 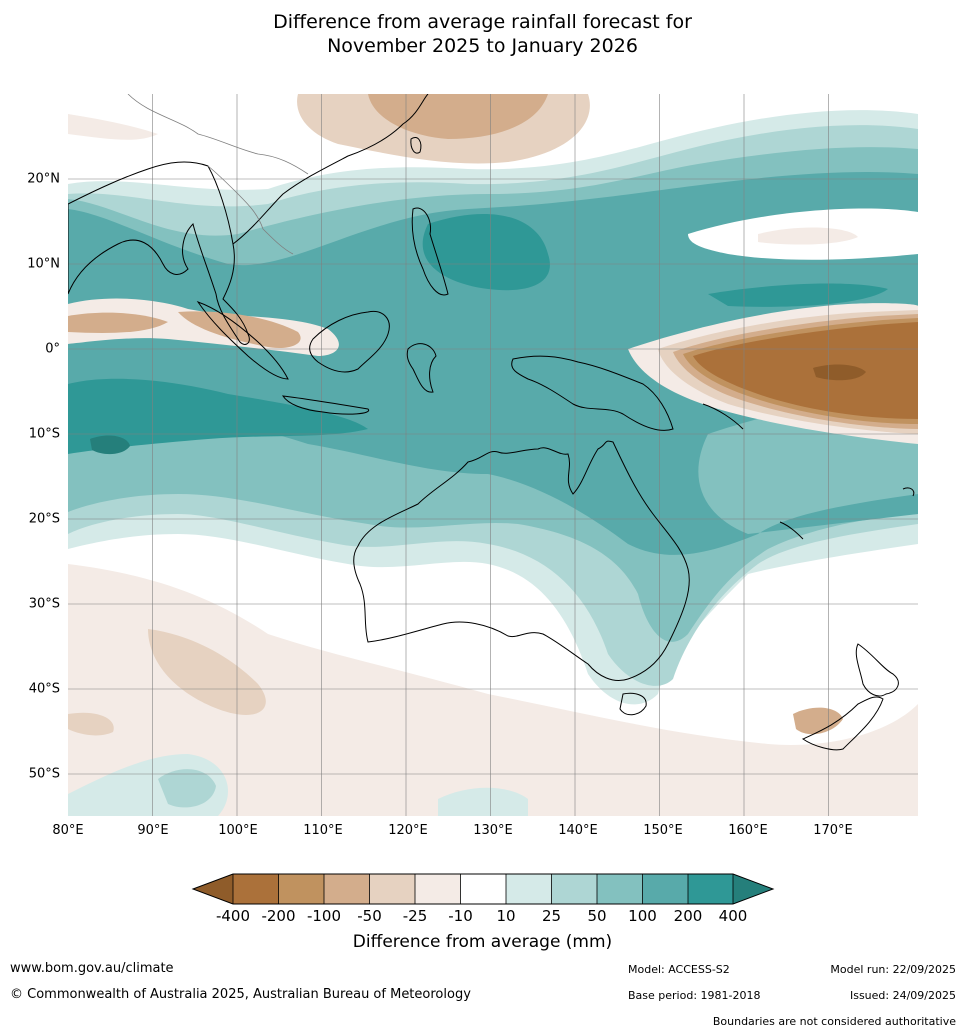 I want to click on lon-label-100e: 100°E, so click(x=238, y=830).